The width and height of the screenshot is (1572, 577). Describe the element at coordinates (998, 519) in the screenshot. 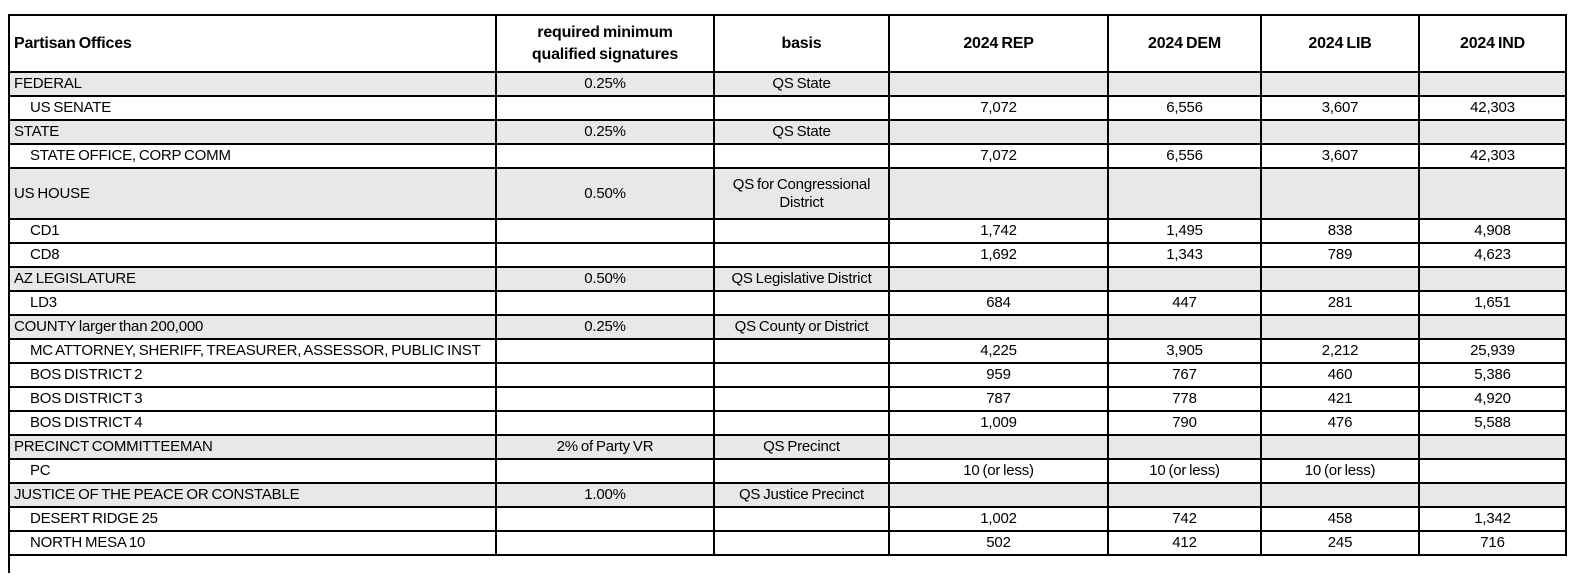

I see `rep-cell: 1,002` at that location.